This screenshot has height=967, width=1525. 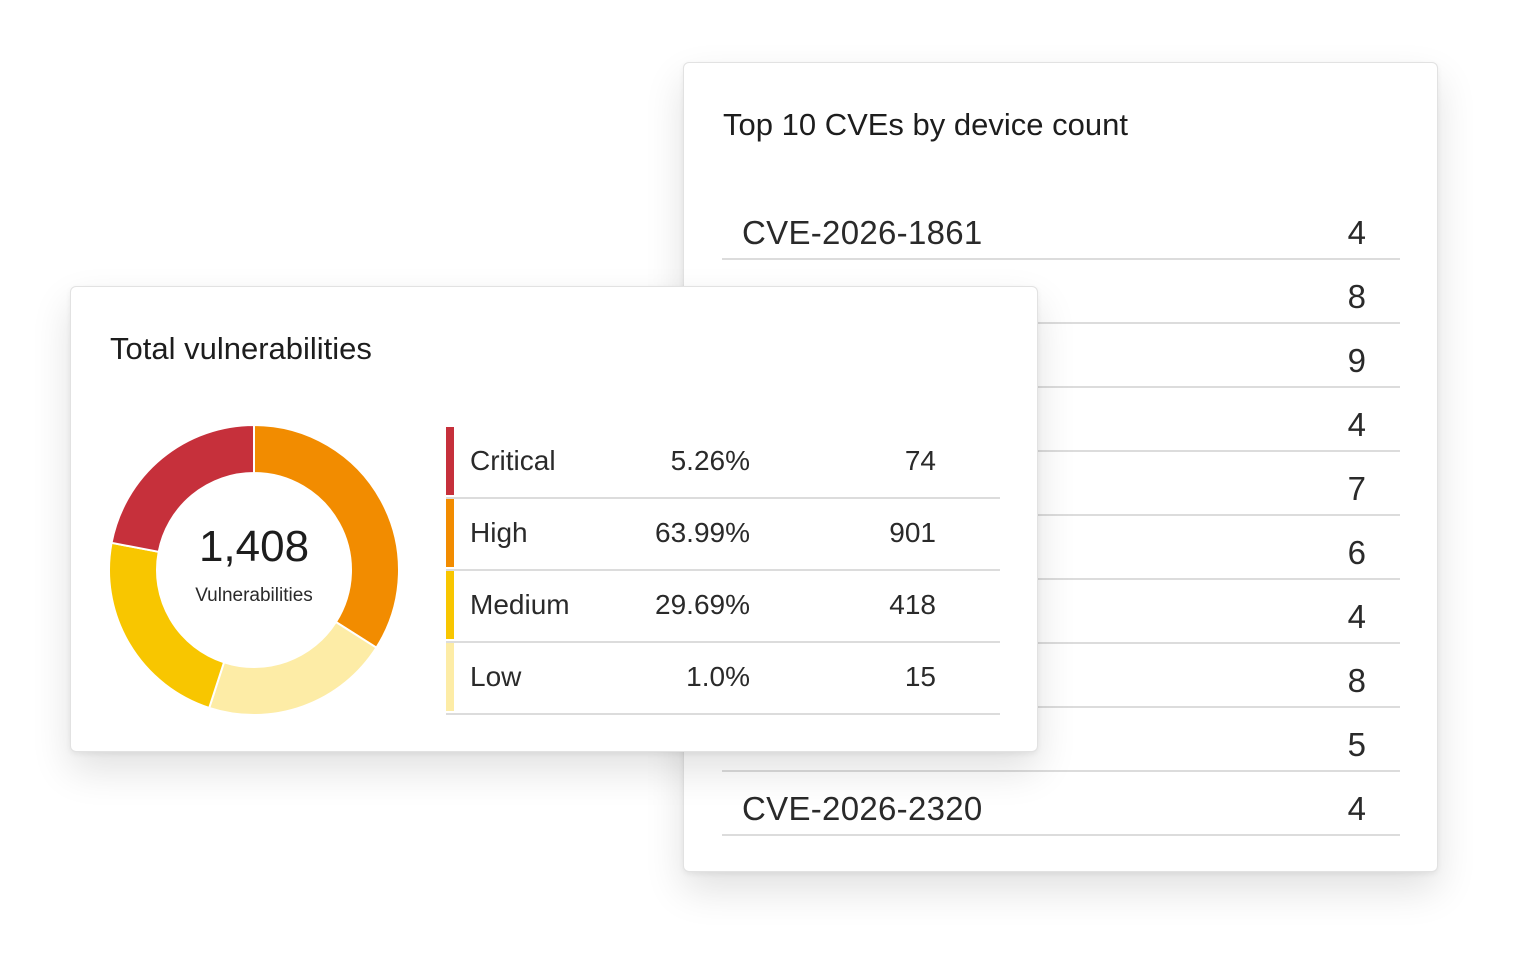 What do you see at coordinates (182, 489) in the screenshot?
I see `donut-slice-critical` at bounding box center [182, 489].